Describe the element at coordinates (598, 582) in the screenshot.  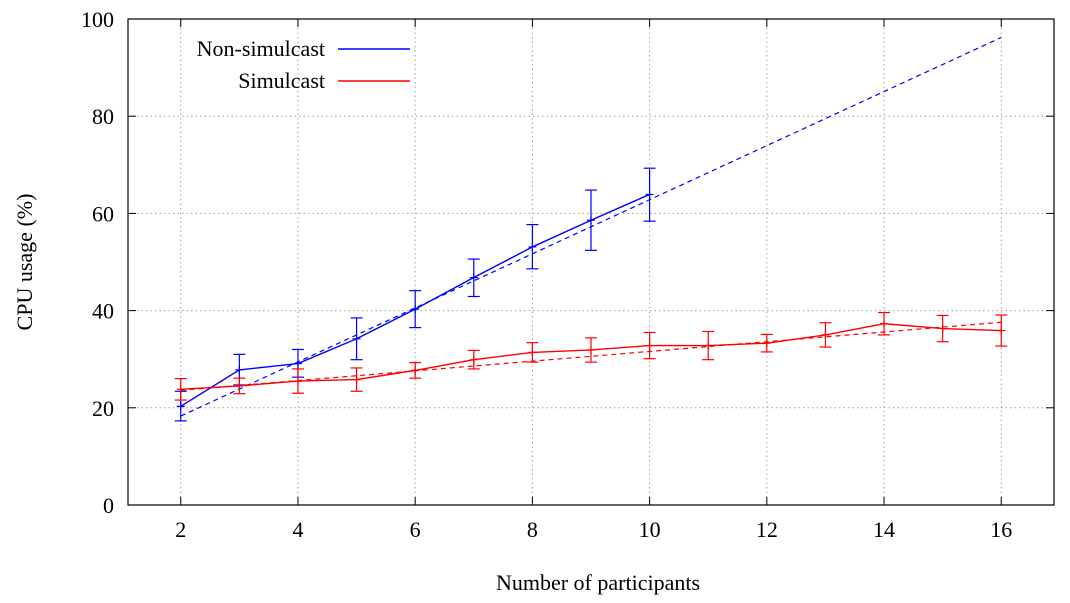
I see `x-axis-label: Number of participants` at that location.